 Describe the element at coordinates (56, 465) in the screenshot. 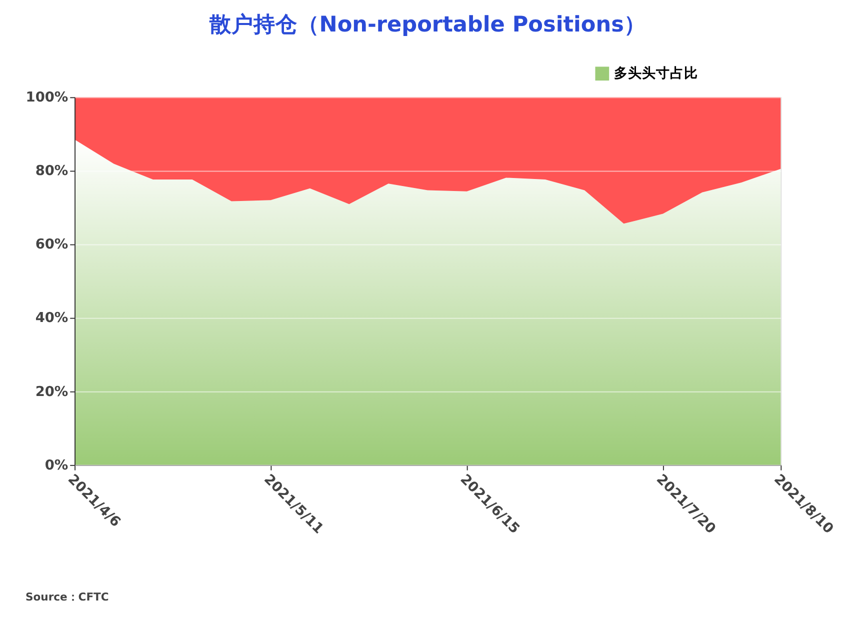

I see `y-tick-label: 0%` at that location.